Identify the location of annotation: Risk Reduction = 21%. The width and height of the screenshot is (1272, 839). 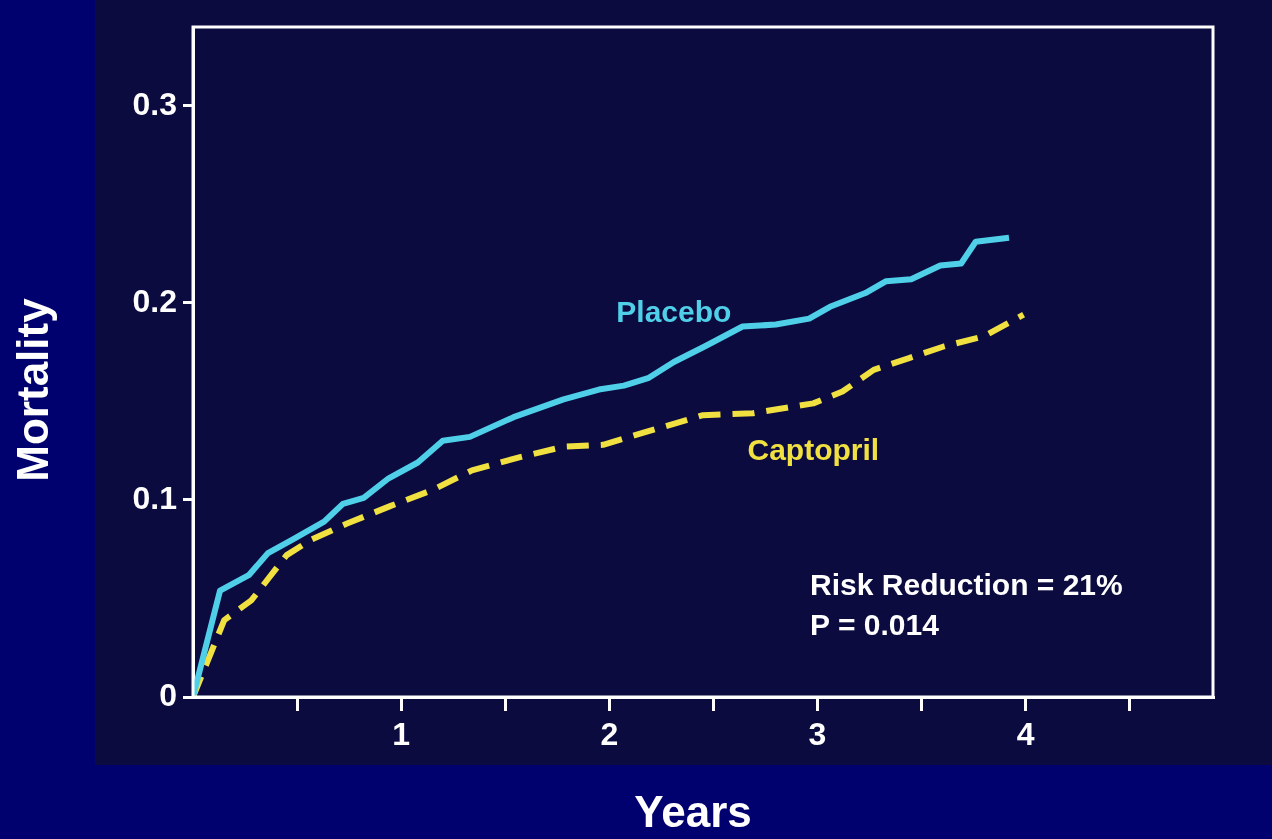
(966, 585).